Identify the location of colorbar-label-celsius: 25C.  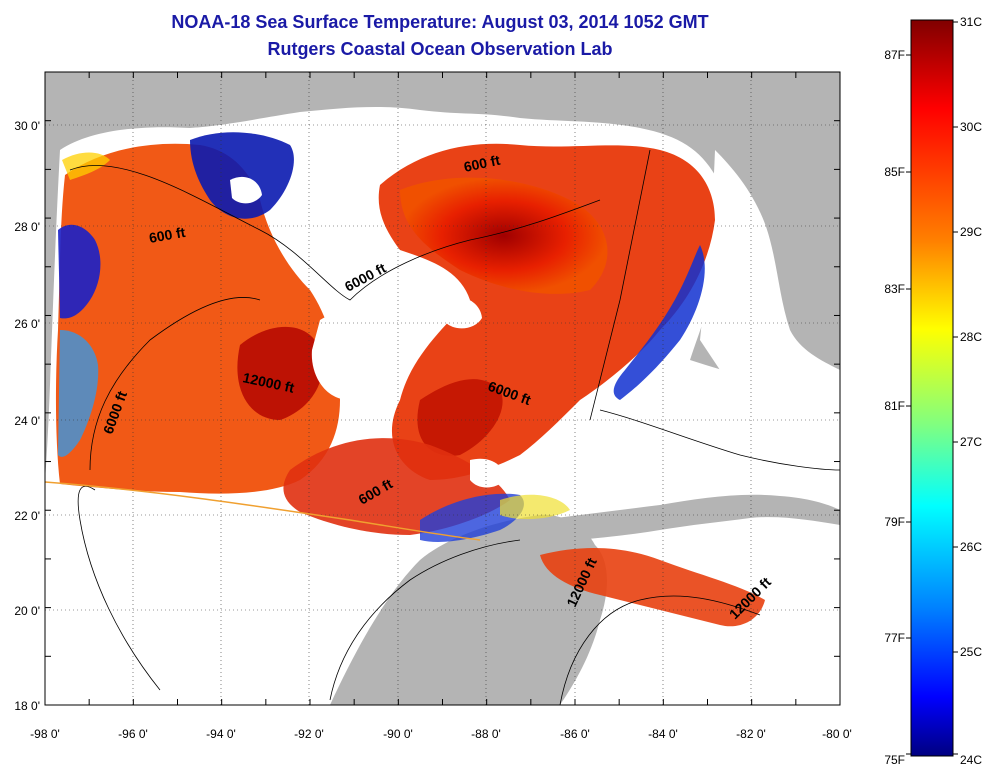
(971, 652).